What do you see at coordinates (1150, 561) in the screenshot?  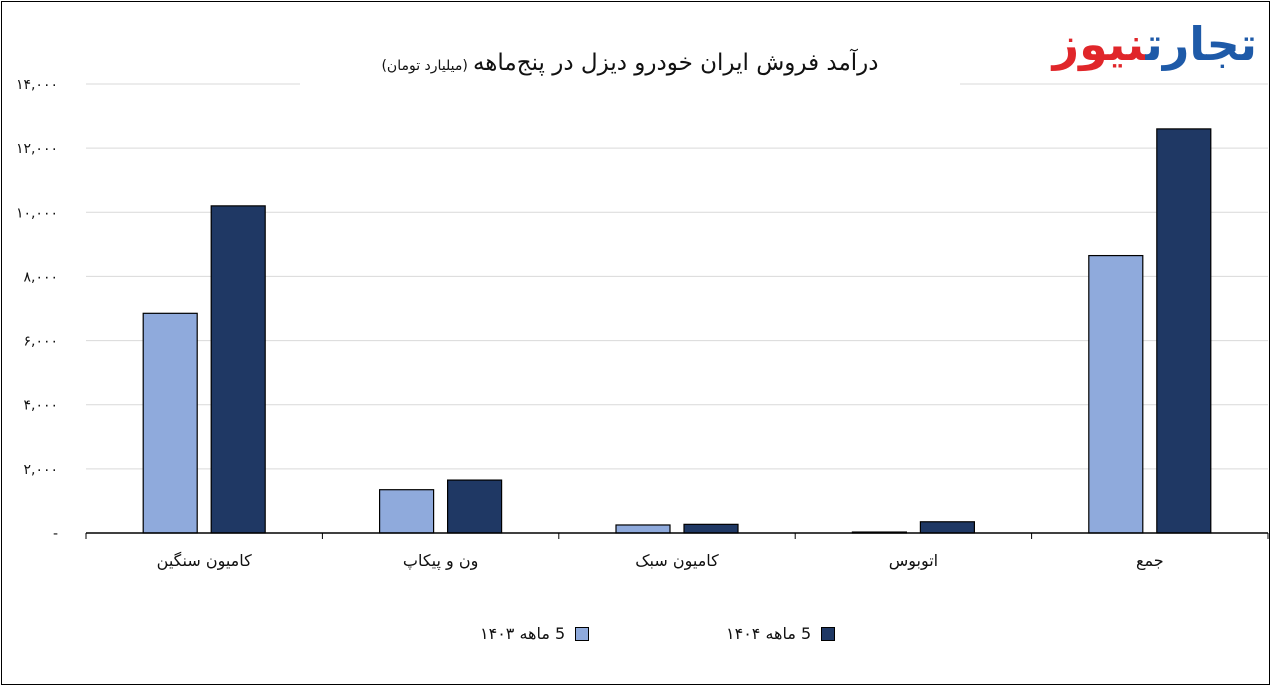 I see `x-category-label: جمع` at bounding box center [1150, 561].